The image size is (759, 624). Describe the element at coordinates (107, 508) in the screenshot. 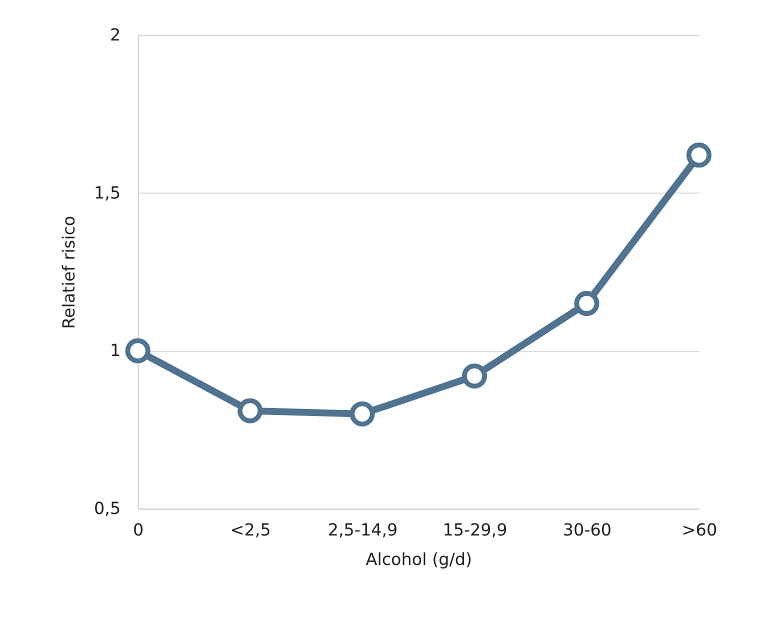

I see `y-tick-label: 0,5` at that location.